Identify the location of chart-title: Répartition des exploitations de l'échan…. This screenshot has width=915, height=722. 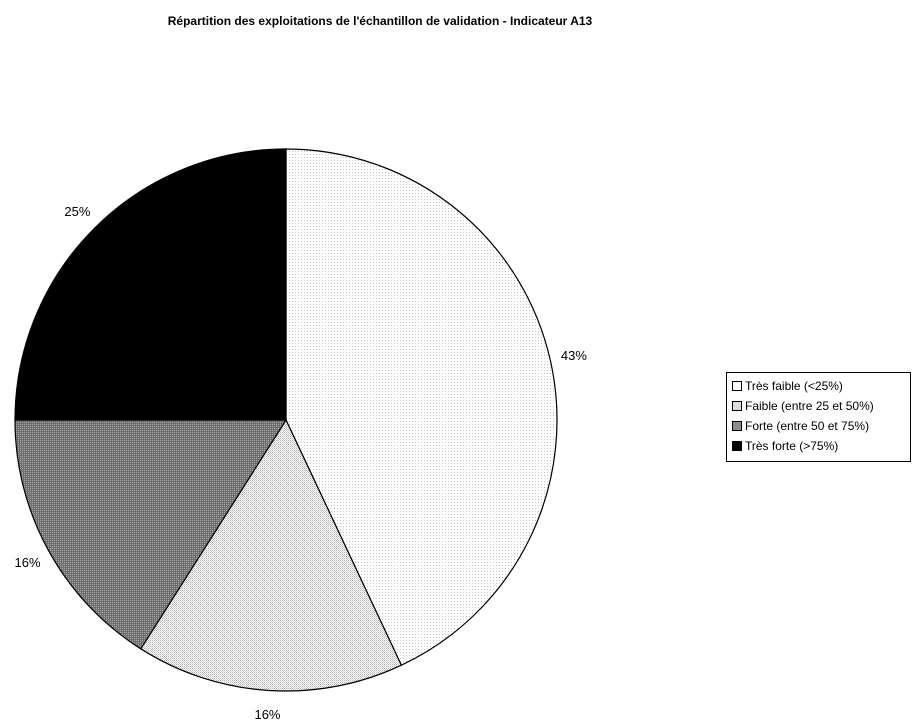
(380, 21).